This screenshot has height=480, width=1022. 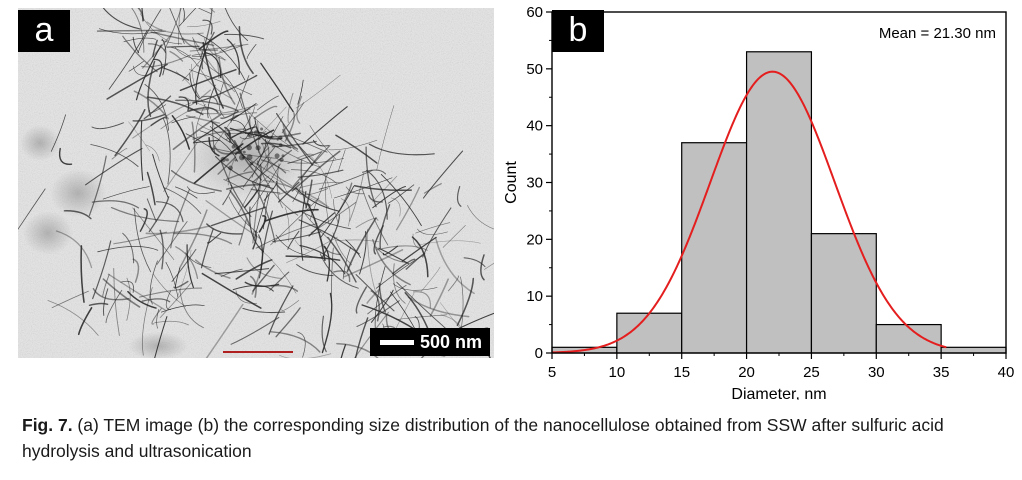 What do you see at coordinates (534, 183) in the screenshot?
I see `y-tick-label: 30` at bounding box center [534, 183].